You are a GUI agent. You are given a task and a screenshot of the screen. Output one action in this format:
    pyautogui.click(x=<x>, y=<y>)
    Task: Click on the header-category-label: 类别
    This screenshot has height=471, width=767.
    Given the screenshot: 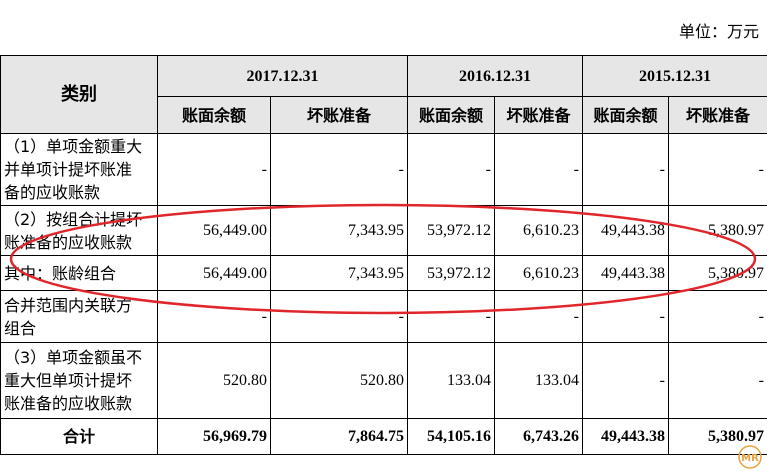 What is the action you would take?
    pyautogui.click(x=79, y=93)
    